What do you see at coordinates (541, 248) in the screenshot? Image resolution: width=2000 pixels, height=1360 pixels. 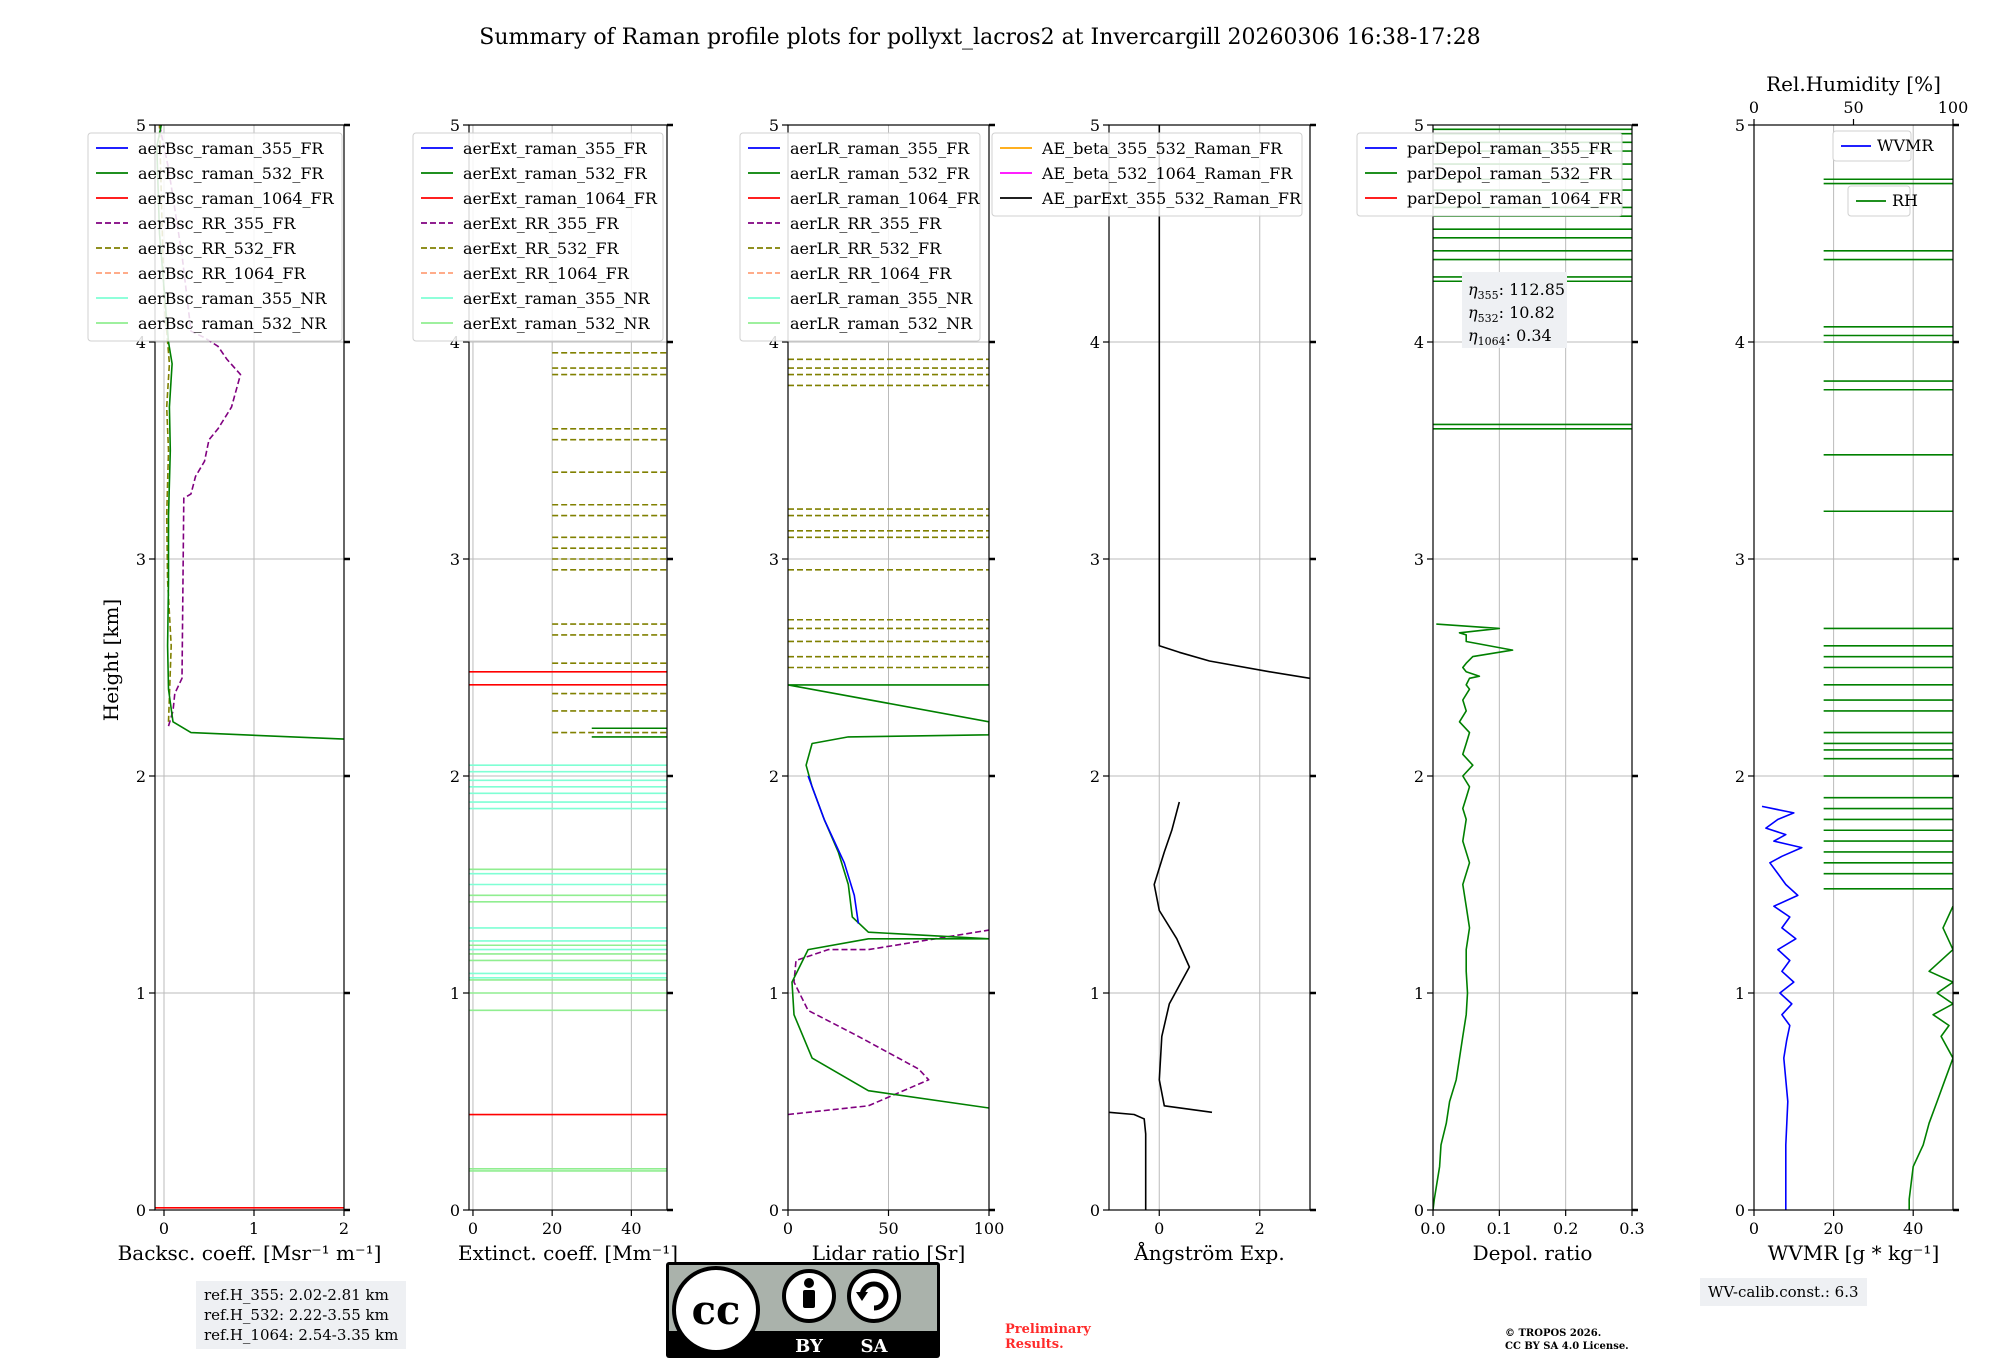 I see `legend-label: aerExt_RR_532_FR` at bounding box center [541, 248].